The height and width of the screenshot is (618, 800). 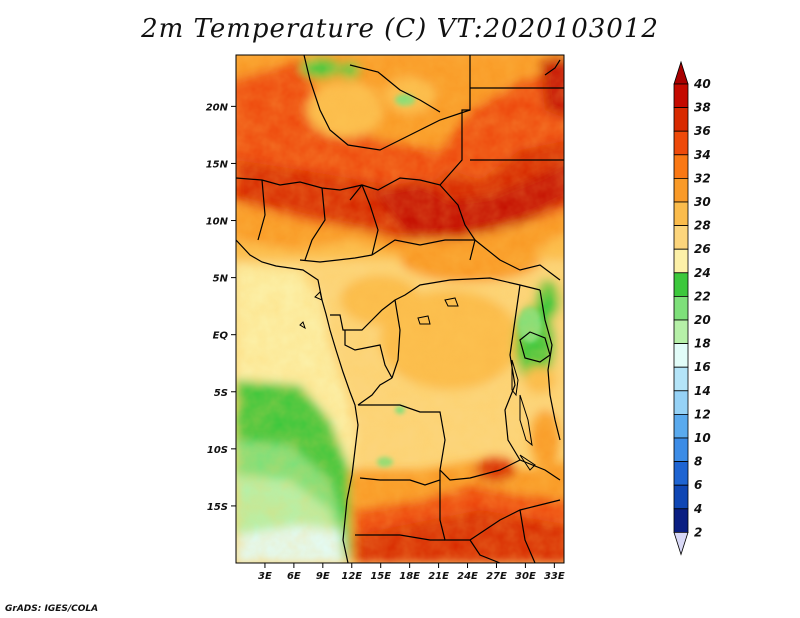 What do you see at coordinates (698, 532) in the screenshot?
I see `colorbar-label: 2` at bounding box center [698, 532].